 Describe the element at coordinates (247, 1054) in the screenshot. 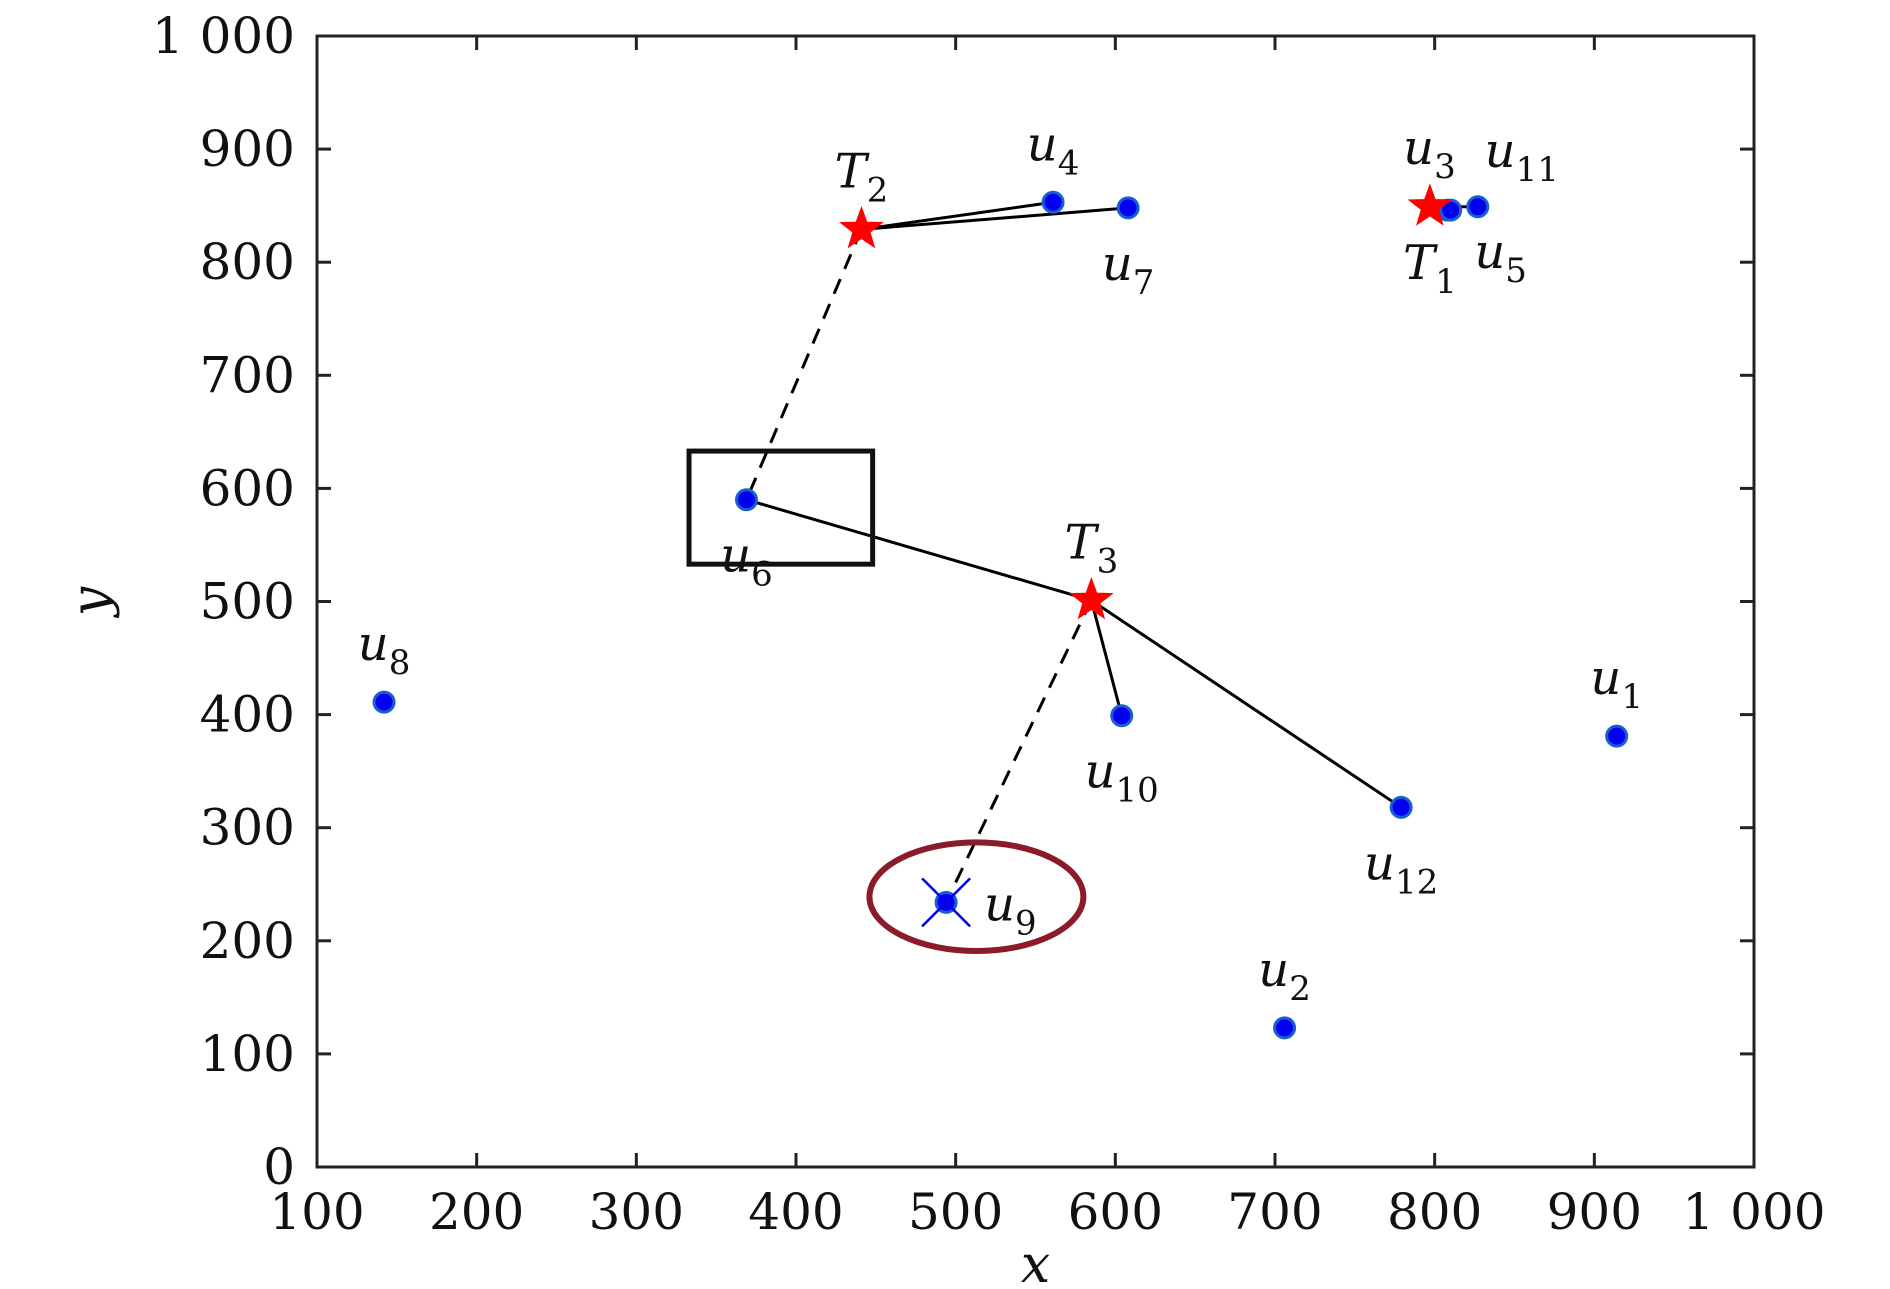

I see `y-tick-label: 100` at that location.